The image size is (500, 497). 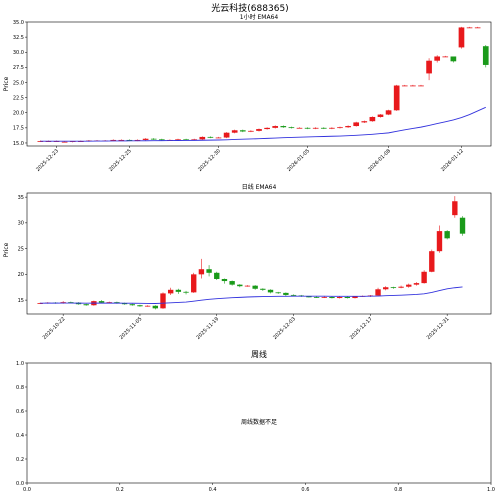 What do you see at coordinates (259, 354) in the screenshot?
I see `weekly-chart-title: 周线` at bounding box center [259, 354].